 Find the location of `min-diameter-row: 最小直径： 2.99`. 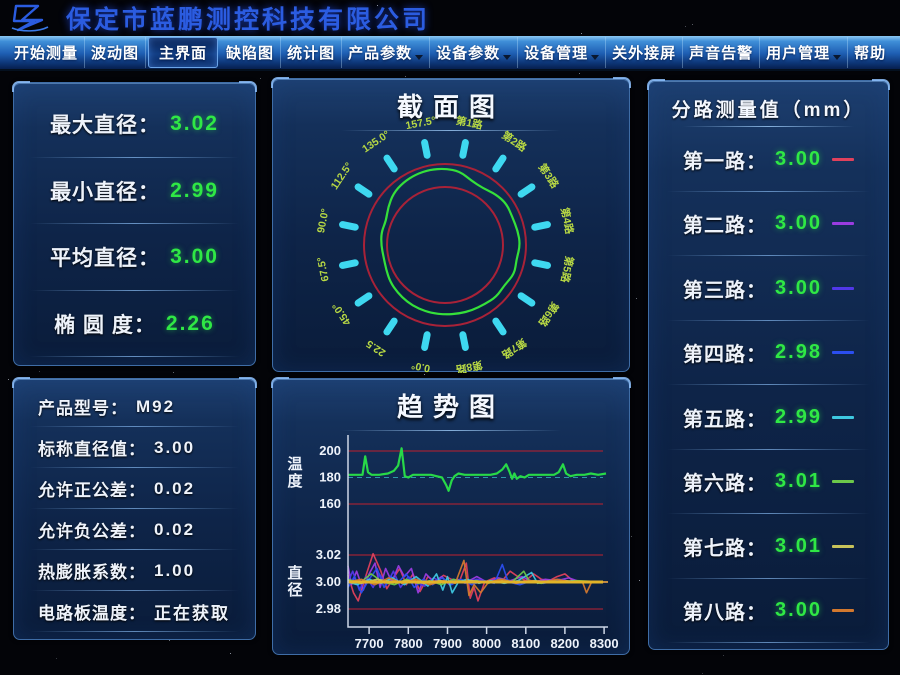

min-diameter-row: 最小直径： 2.99 is located at coordinates (134, 191).